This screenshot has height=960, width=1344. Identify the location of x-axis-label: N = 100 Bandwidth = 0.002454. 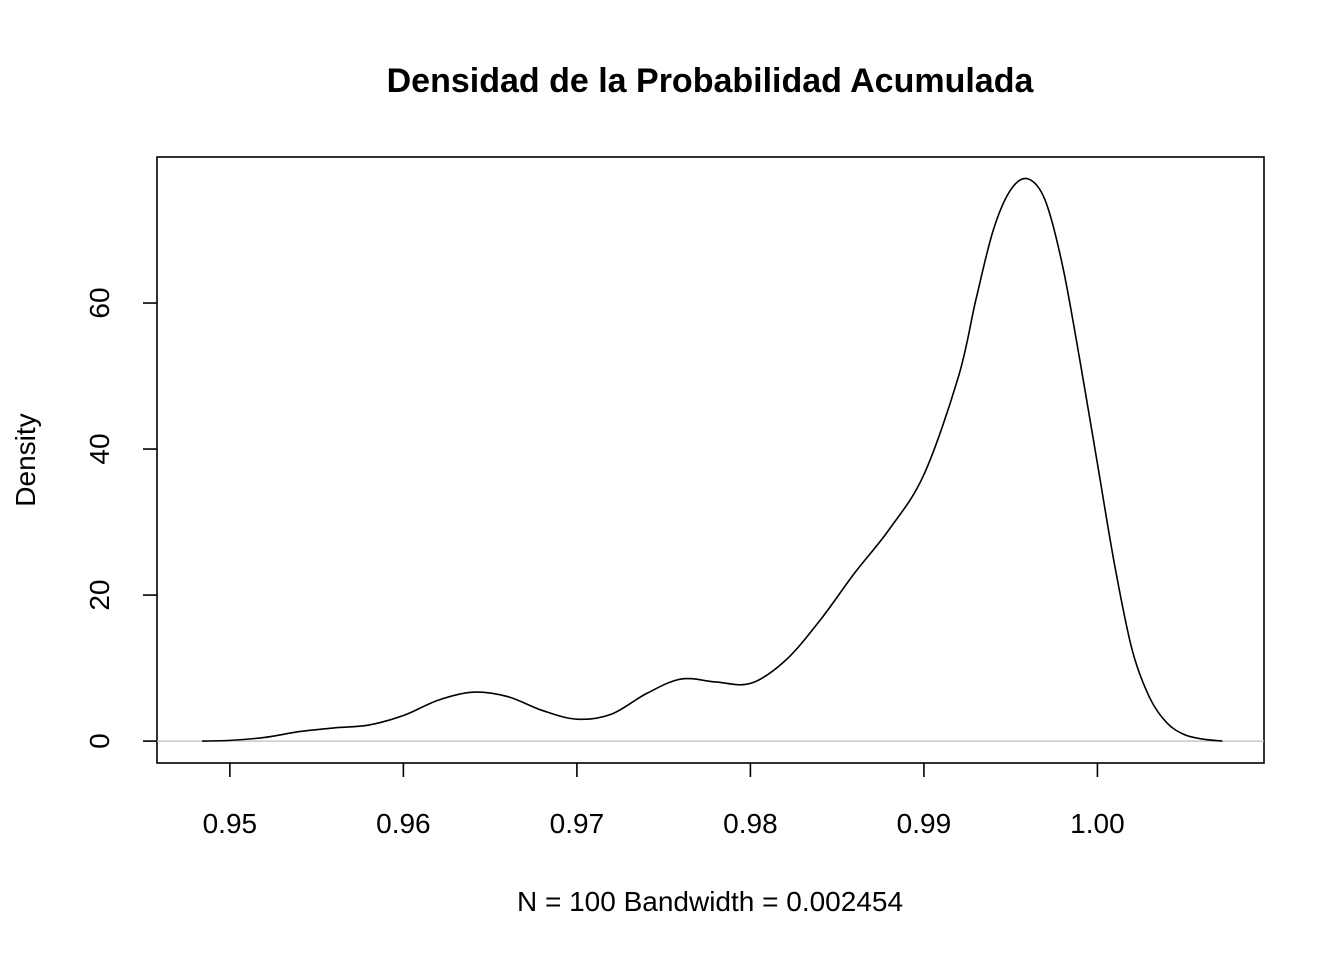
(710, 901).